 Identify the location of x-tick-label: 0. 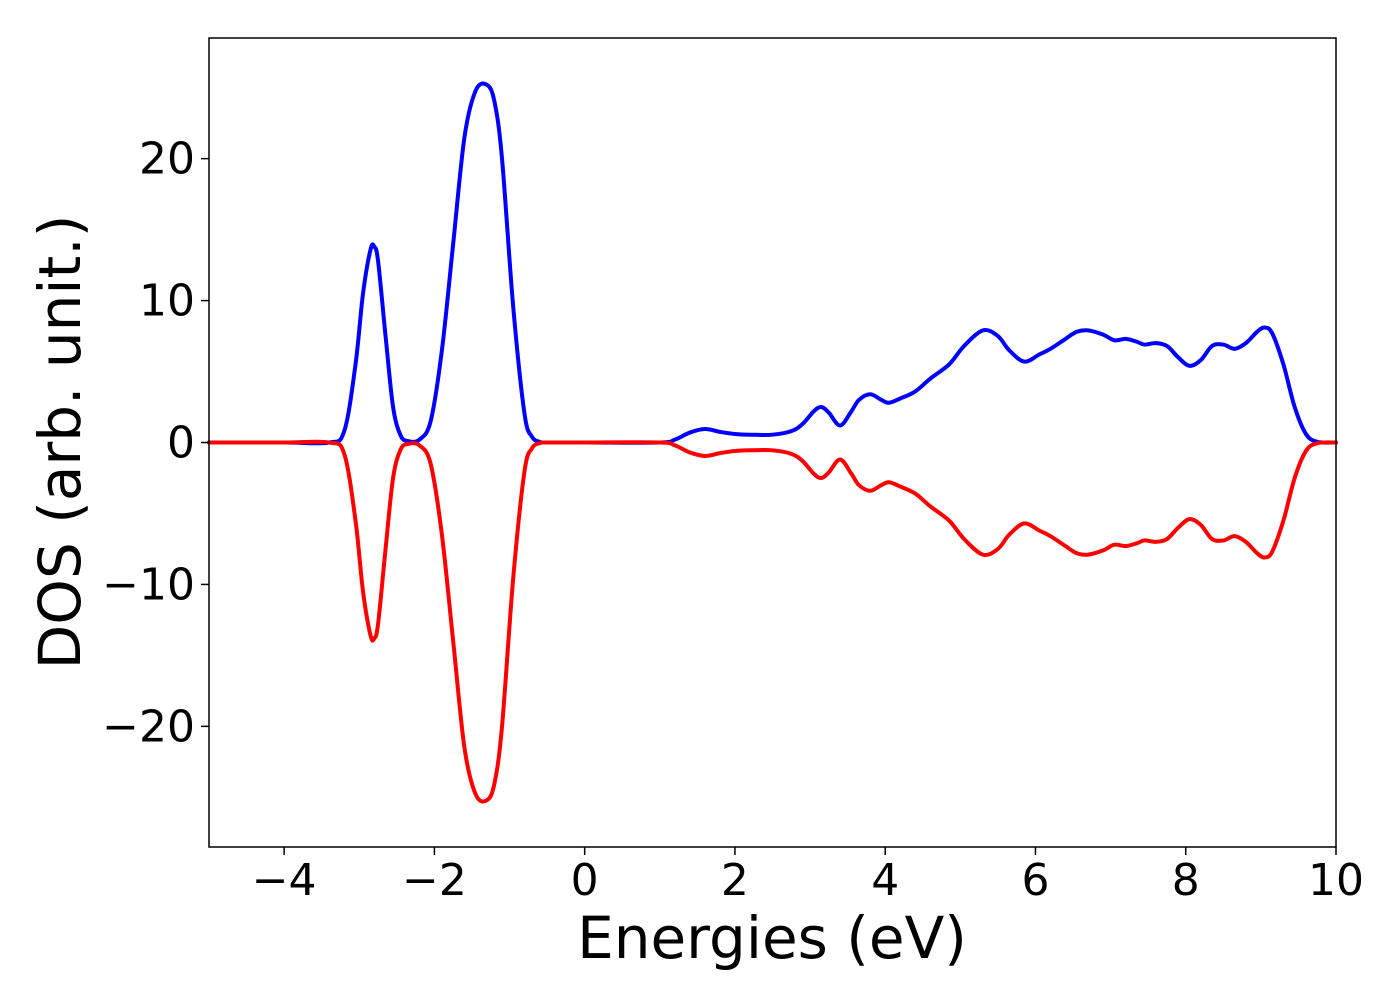
(585, 880).